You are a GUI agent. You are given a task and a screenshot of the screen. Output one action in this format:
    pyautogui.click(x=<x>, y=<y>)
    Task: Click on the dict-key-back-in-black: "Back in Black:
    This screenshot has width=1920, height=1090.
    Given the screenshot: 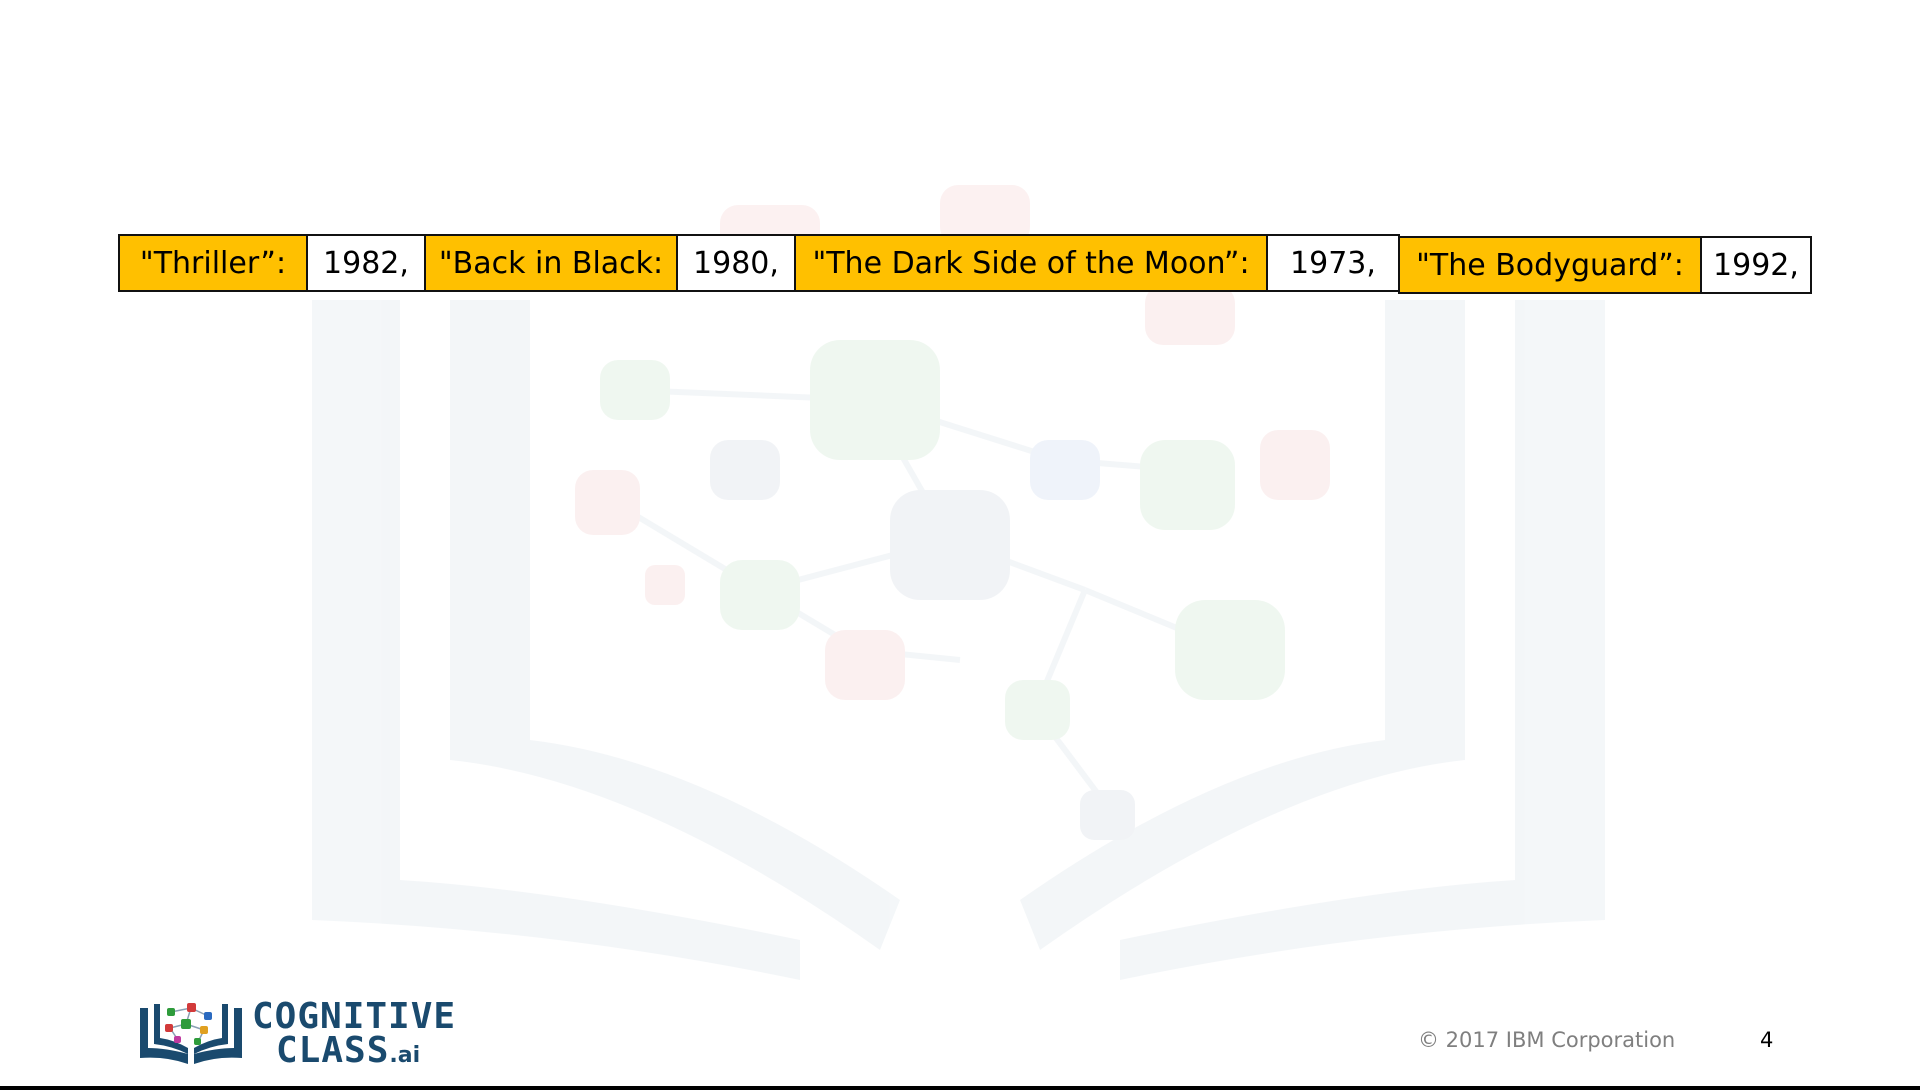 What is the action you would take?
    pyautogui.click(x=551, y=263)
    